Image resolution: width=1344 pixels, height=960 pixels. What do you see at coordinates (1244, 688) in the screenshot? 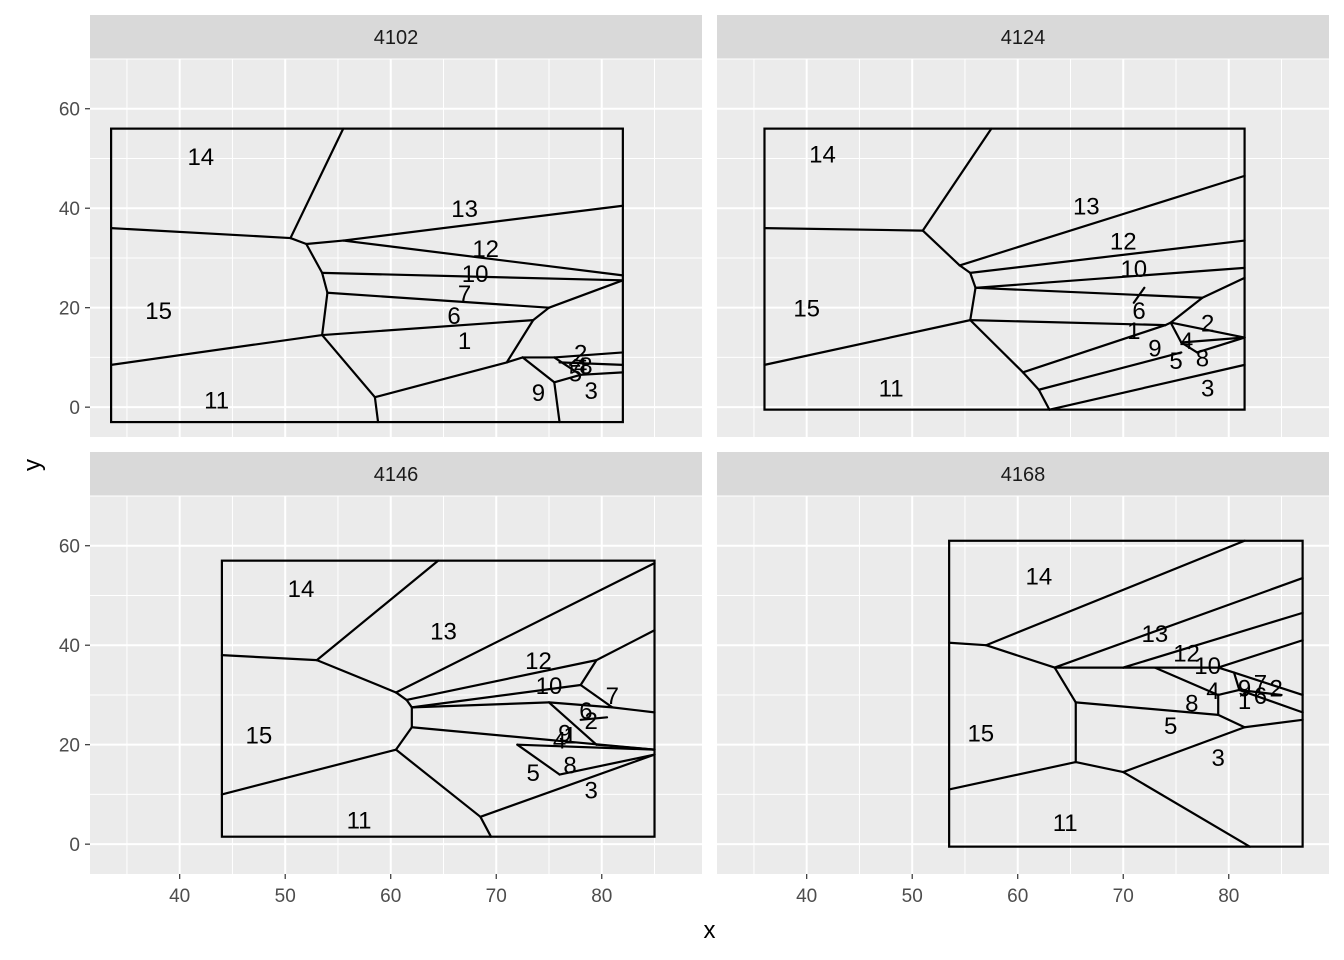
I see `cell-label: 9` at bounding box center [1244, 688].